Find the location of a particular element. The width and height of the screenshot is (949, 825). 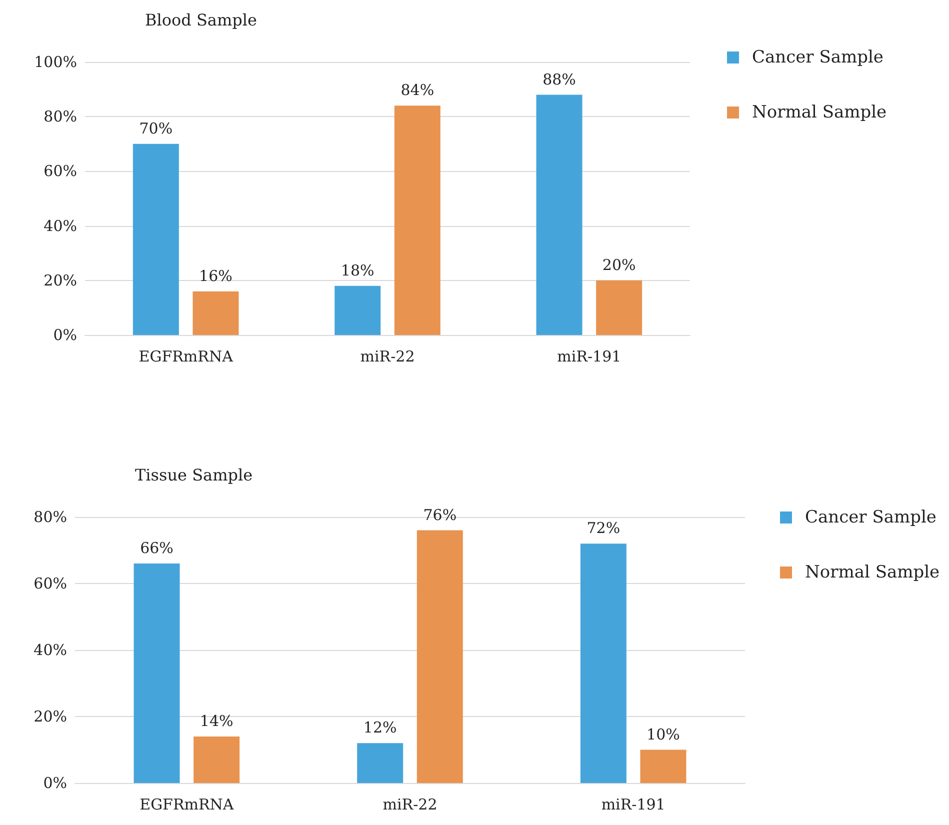

data-label: 16% is located at coordinates (215, 275).